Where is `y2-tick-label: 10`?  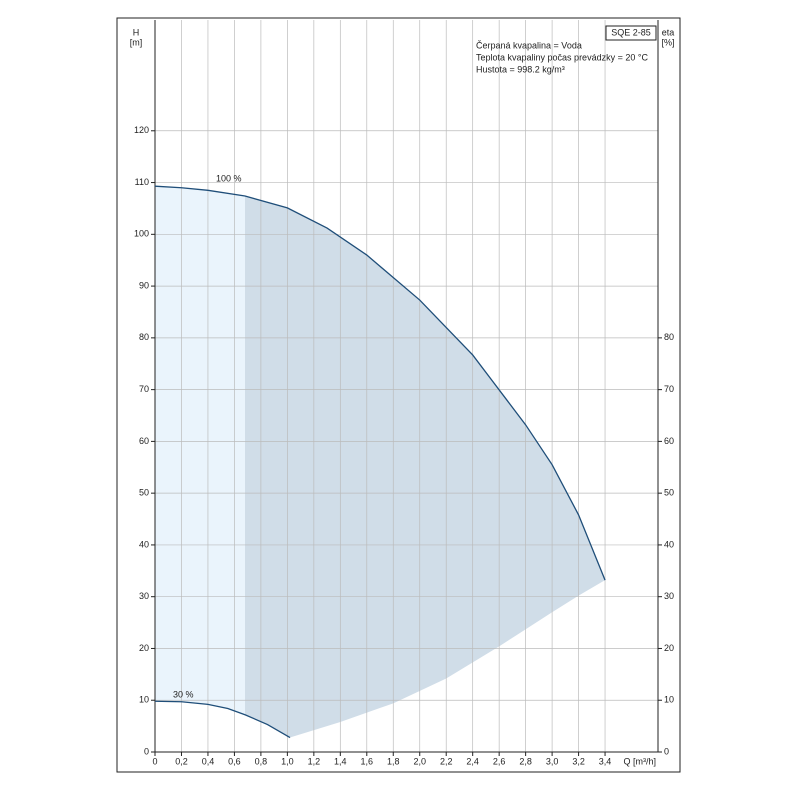 y2-tick-label: 10 is located at coordinates (669, 700).